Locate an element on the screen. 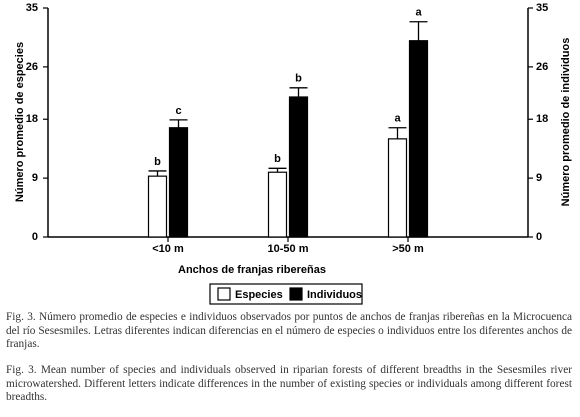  x-tick-label: <10 m is located at coordinates (168, 249).